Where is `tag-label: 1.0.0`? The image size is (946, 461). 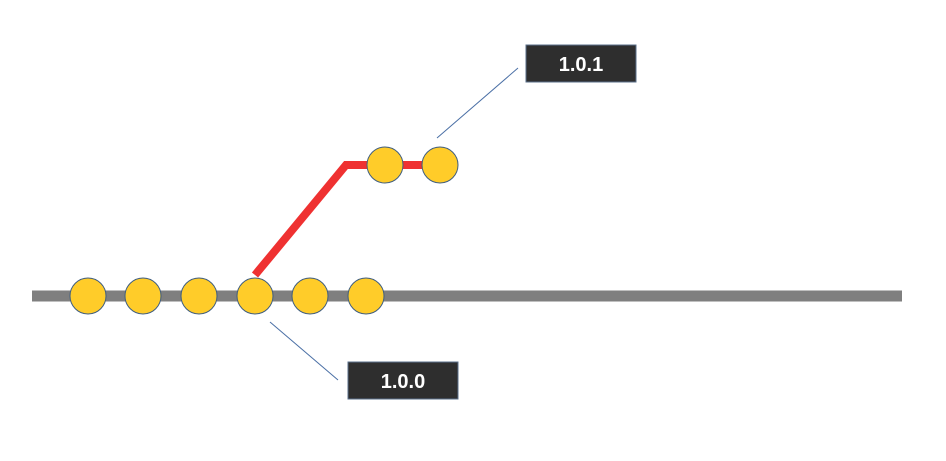 tag-label: 1.0.0 is located at coordinates (403, 382).